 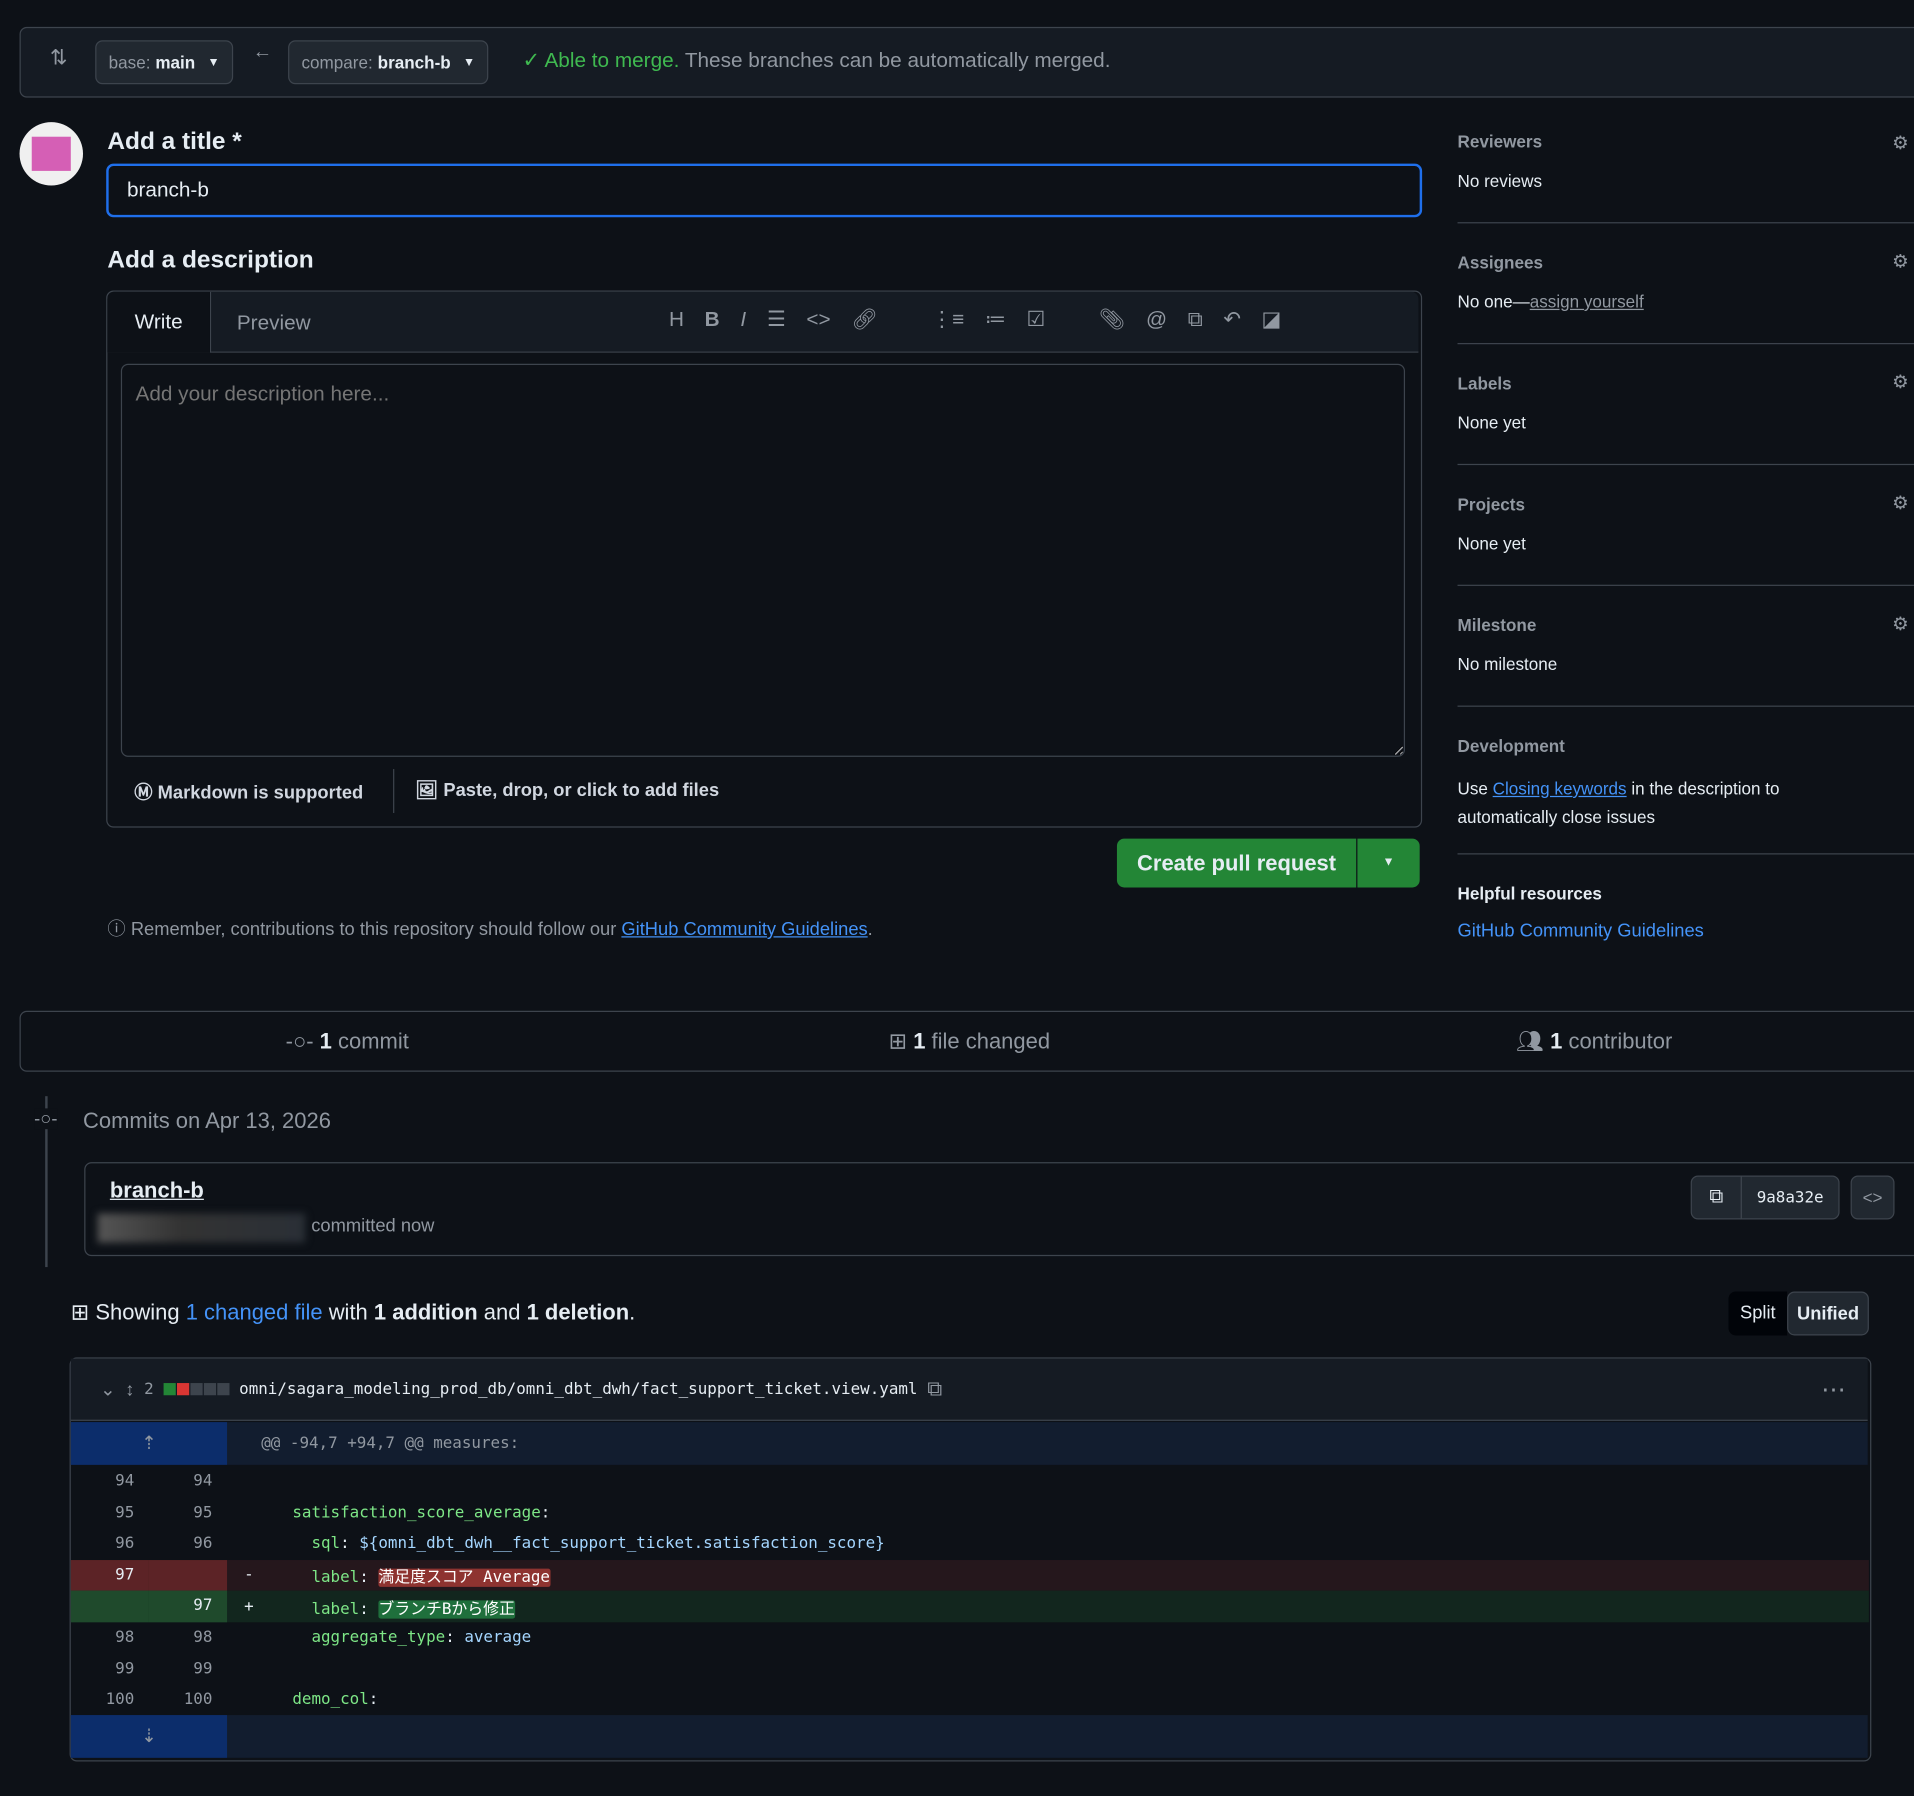 What do you see at coordinates (581, 790) in the screenshot?
I see `add-files-label: Paste, drop, or click to add files` at bounding box center [581, 790].